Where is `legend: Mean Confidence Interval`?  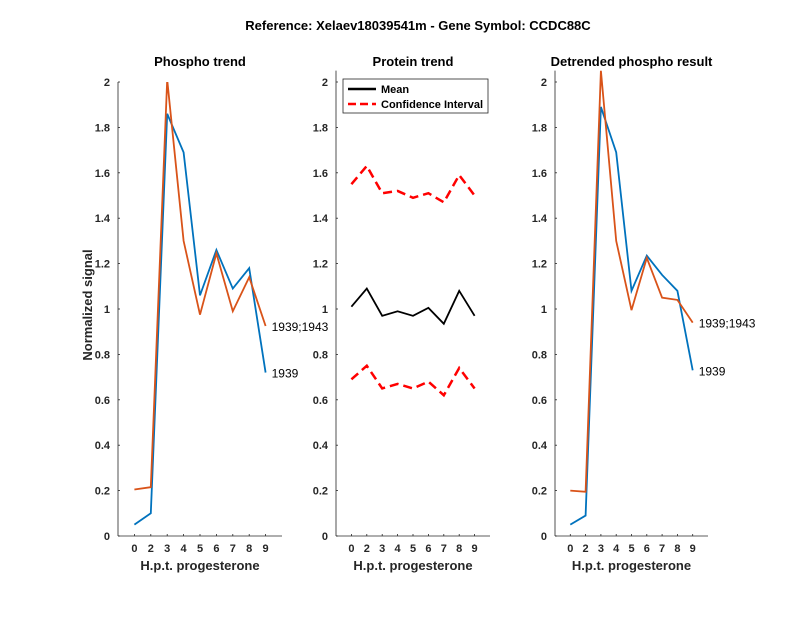
legend: Mean Confidence Interval is located at coordinates (415, 96).